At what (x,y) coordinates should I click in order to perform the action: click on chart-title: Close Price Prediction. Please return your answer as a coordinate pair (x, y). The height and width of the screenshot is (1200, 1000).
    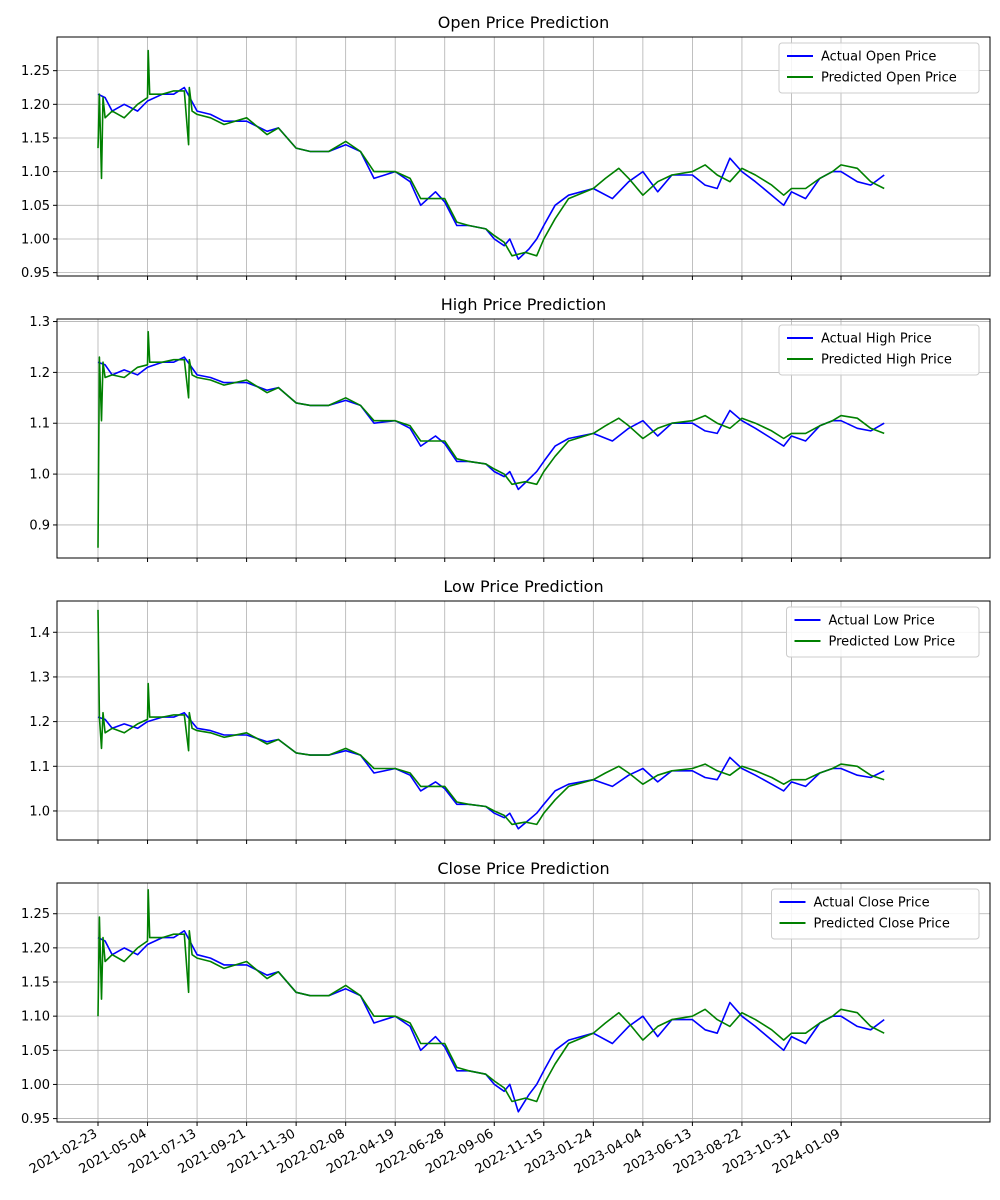
    Looking at the image, I should click on (523, 868).